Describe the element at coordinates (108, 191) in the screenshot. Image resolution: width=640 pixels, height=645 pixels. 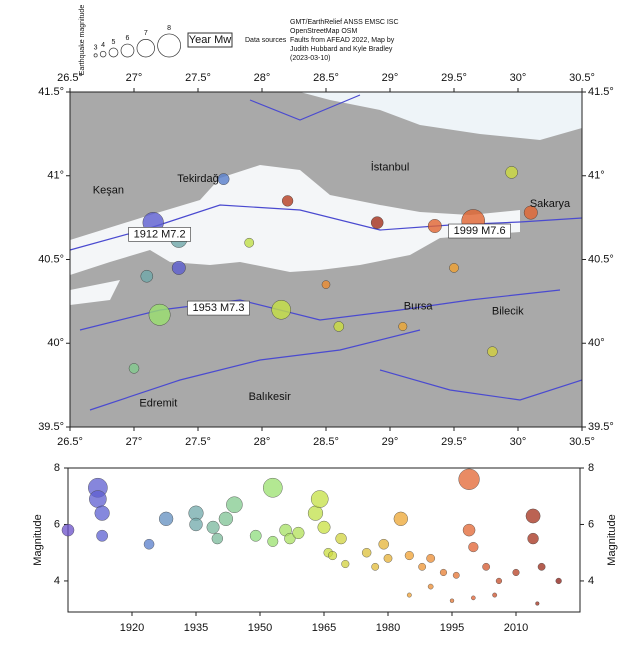
I see `city-label: Keşan` at that location.